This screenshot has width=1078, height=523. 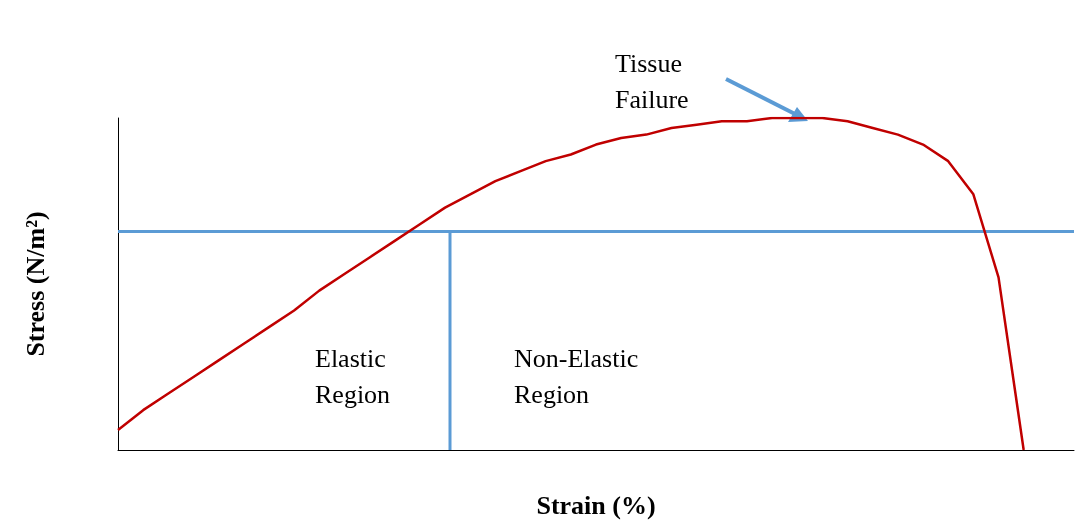 I want to click on annotation: Elastic Region, so click(x=353, y=376).